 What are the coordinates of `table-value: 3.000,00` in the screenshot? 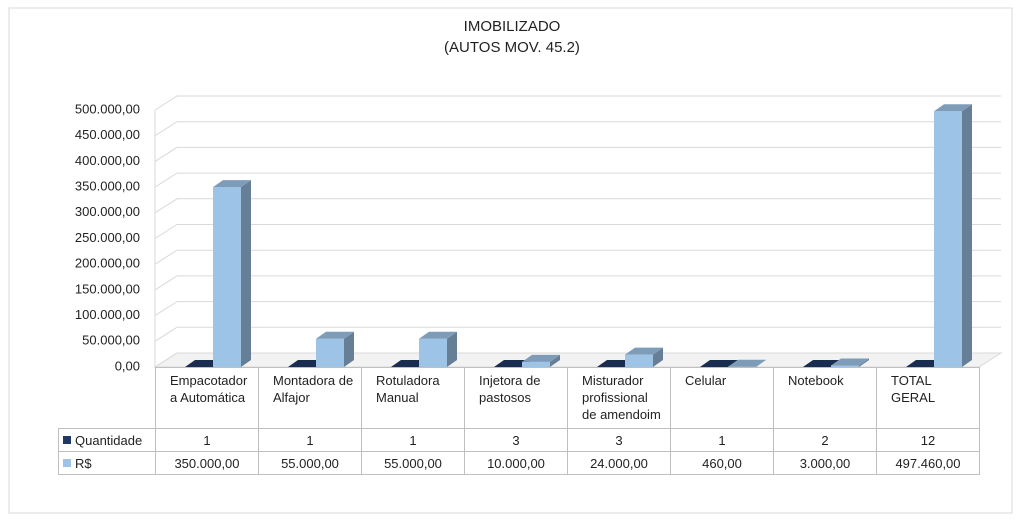 It's located at (825, 463).